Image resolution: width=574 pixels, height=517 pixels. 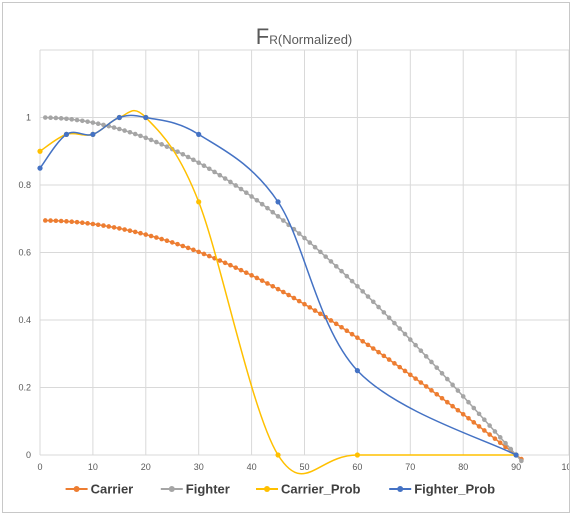 I want to click on legend: Carrier Fighter Carrier_Prob Fighter_Prob, so click(x=280, y=489).